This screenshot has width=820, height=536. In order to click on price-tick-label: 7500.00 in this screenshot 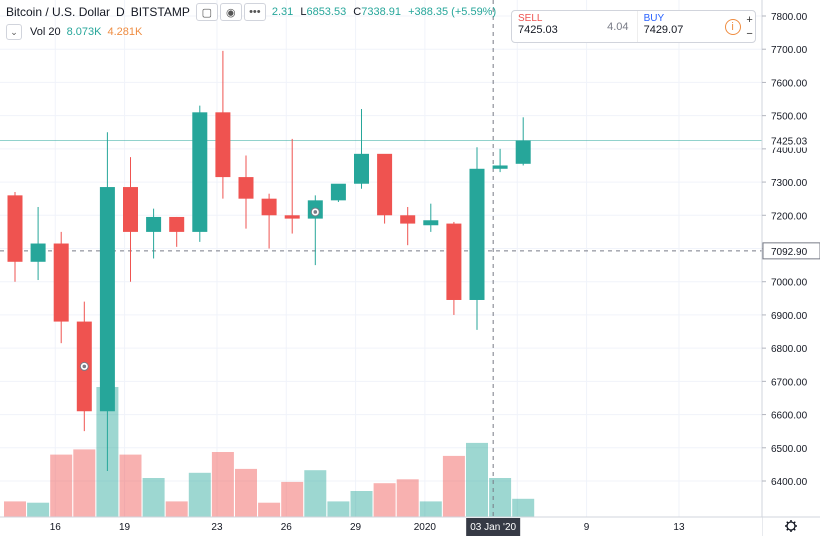, I will do `click(789, 117)`.